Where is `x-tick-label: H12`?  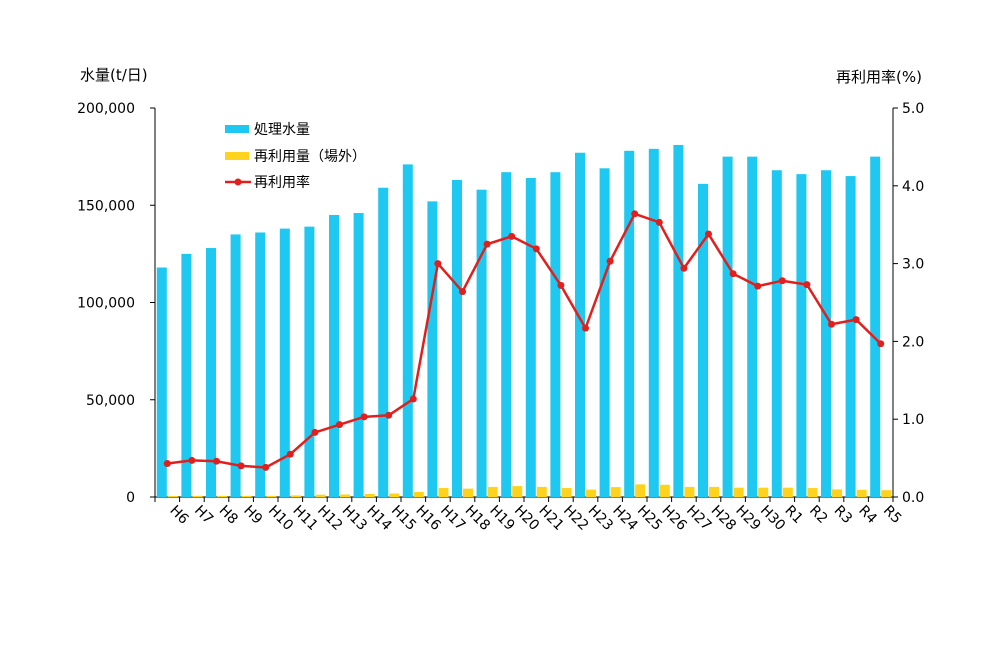
x-tick-label: H12 is located at coordinates (329, 518).